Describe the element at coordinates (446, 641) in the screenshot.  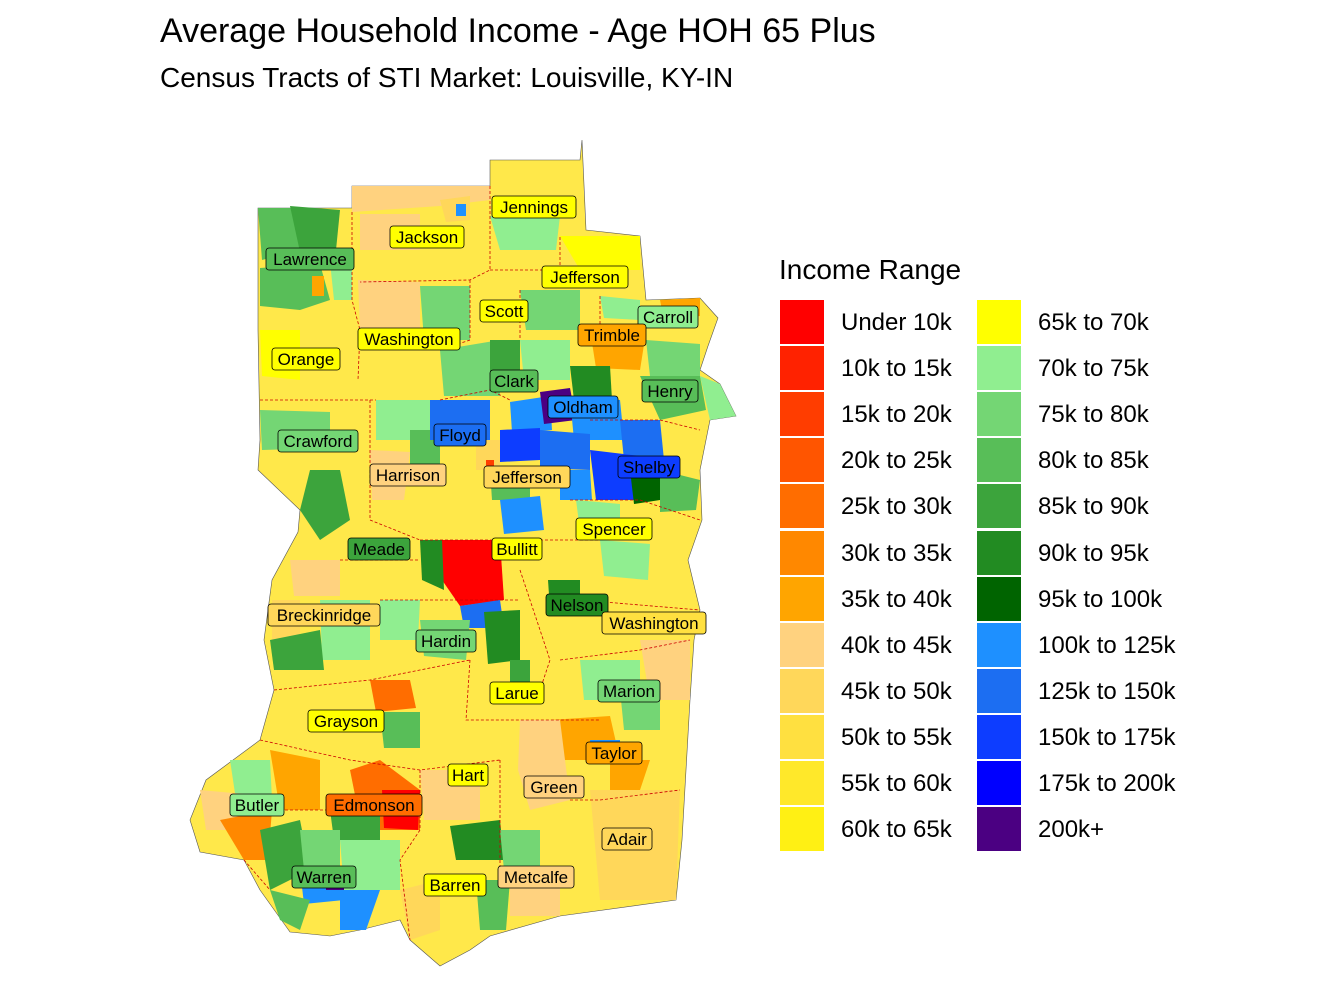
I see `county-name: Hardin` at that location.